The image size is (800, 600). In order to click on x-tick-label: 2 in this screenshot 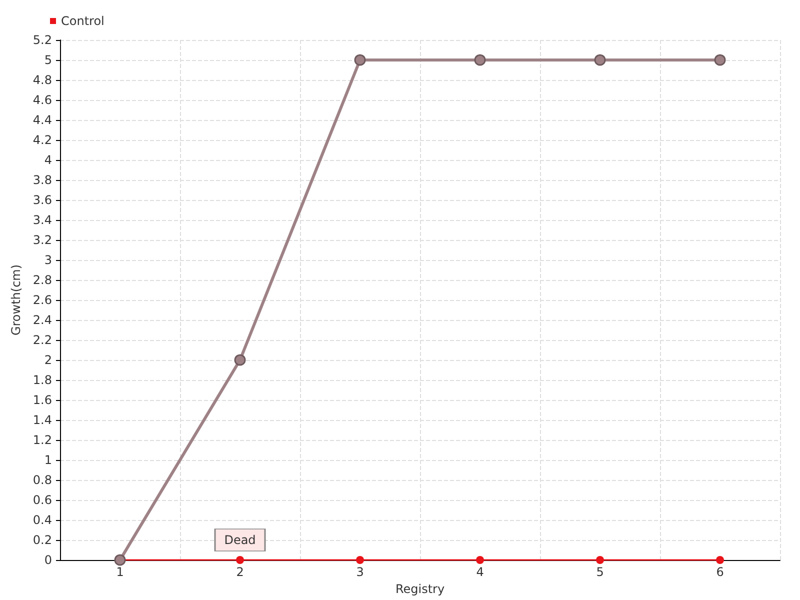, I will do `click(240, 572)`.